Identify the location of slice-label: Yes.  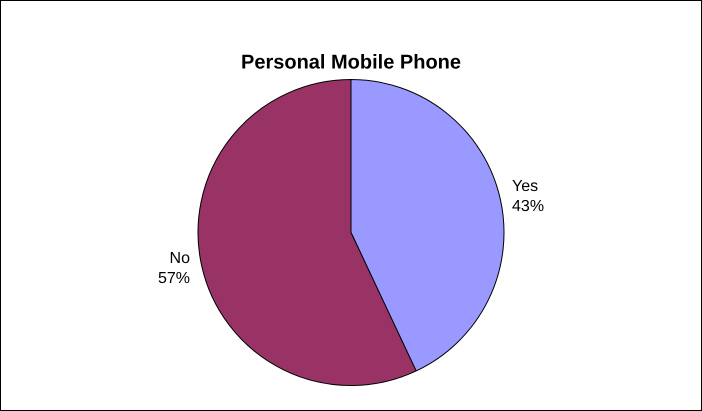
(525, 186).